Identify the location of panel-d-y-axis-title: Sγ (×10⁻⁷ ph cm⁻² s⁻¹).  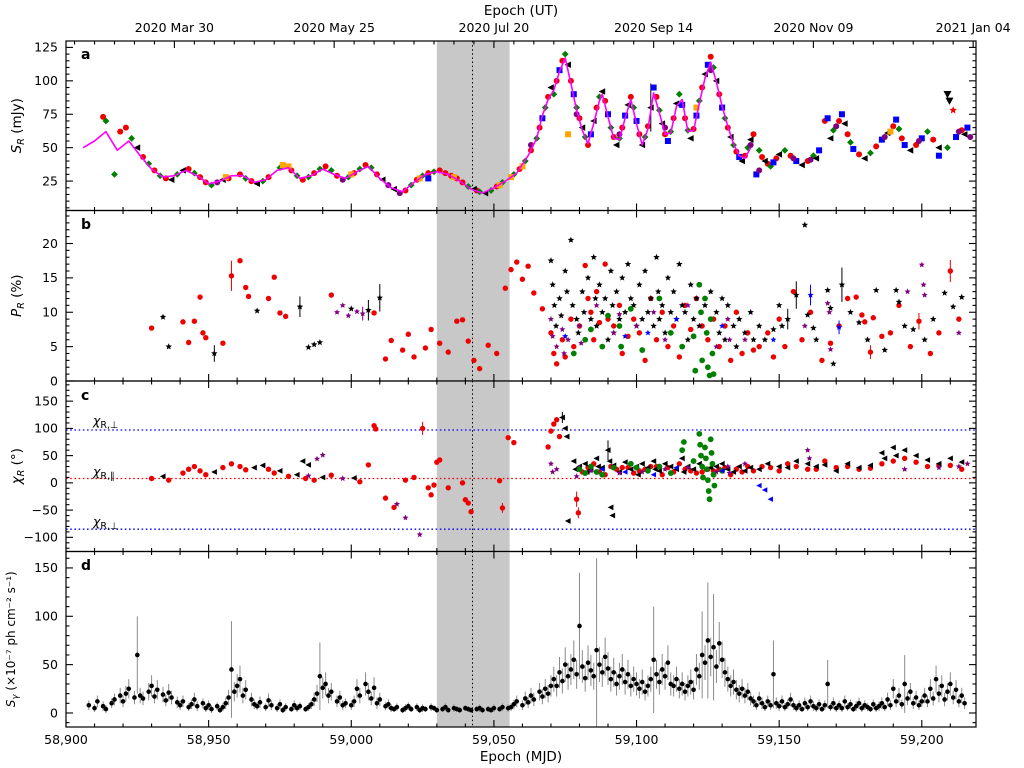
(12, 639).